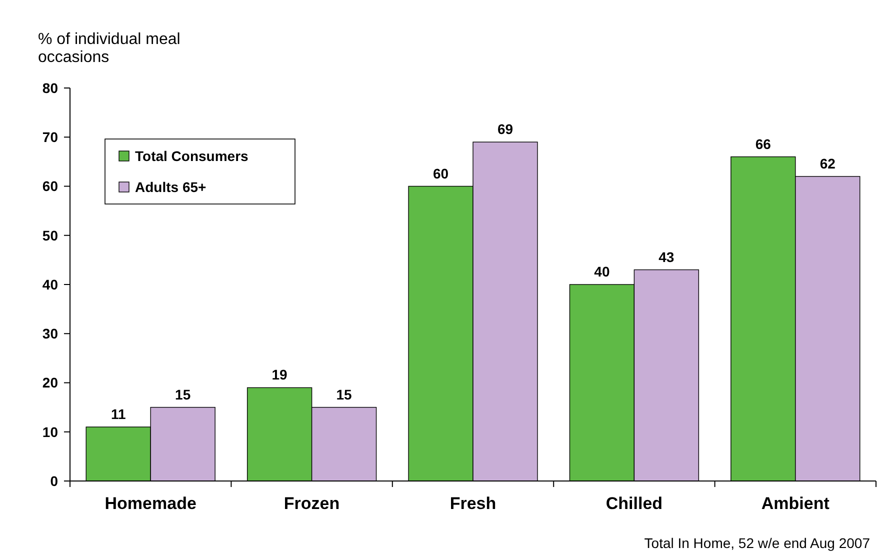 This screenshot has height=560, width=890. I want to click on data-label: 19, so click(280, 374).